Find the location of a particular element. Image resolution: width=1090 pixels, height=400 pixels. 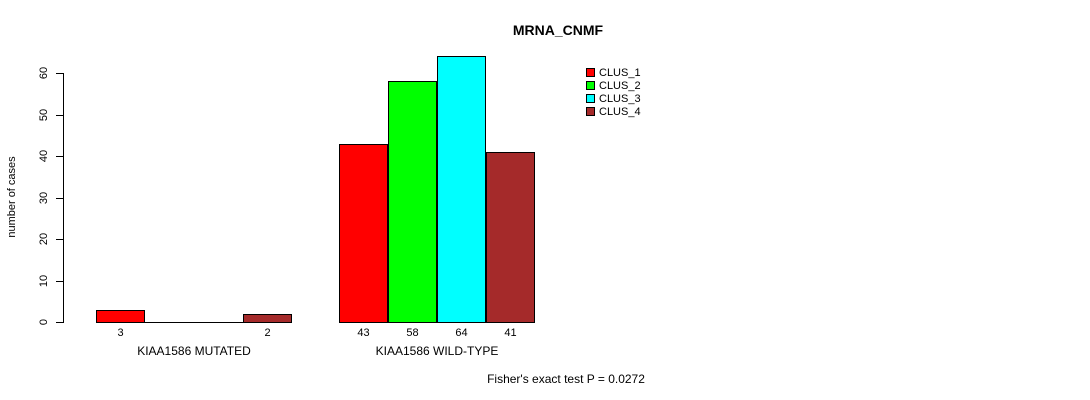

y-tick-label: 10 is located at coordinates (44, 280).